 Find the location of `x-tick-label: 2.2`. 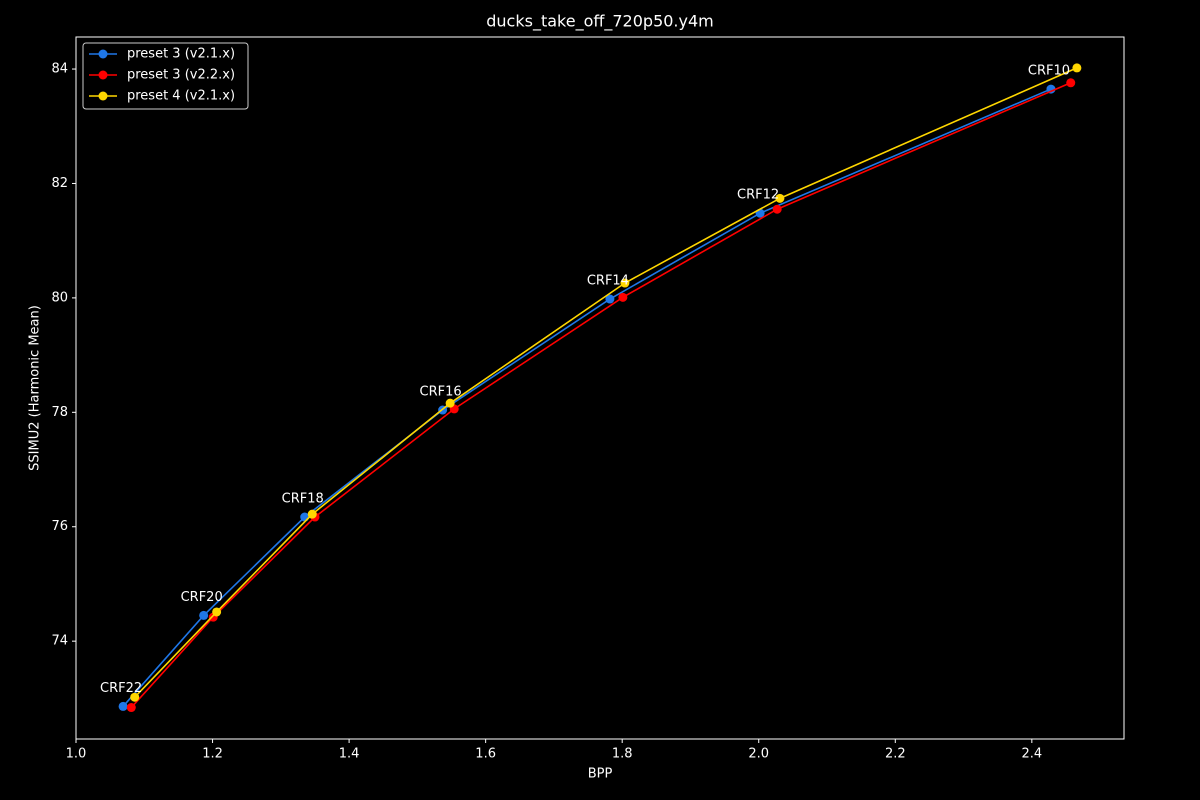

x-tick-label: 2.2 is located at coordinates (895, 754).